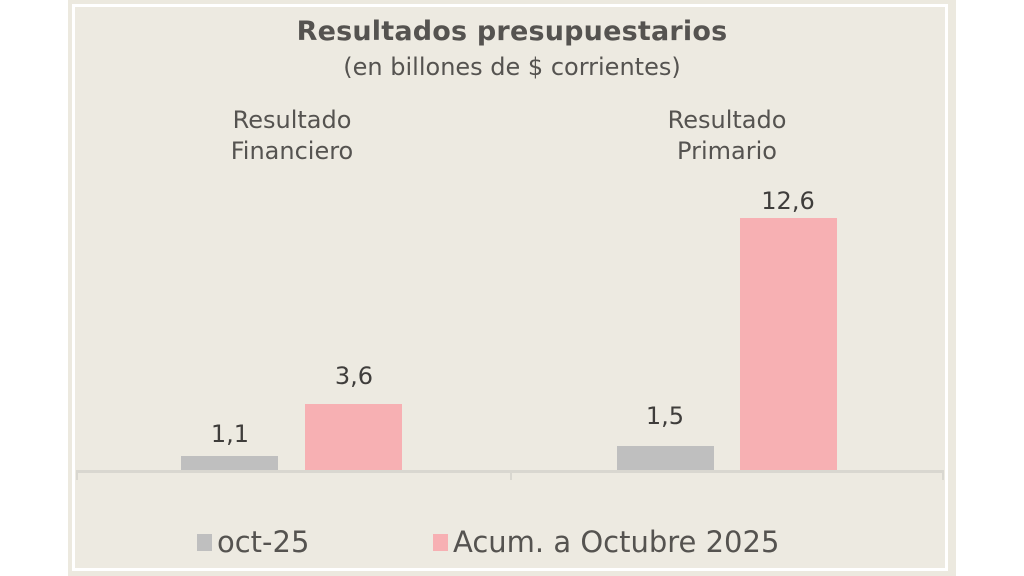 The height and width of the screenshot is (576, 1024). Describe the element at coordinates (204, 542) in the screenshot. I see `legend-swatch-gray` at that location.